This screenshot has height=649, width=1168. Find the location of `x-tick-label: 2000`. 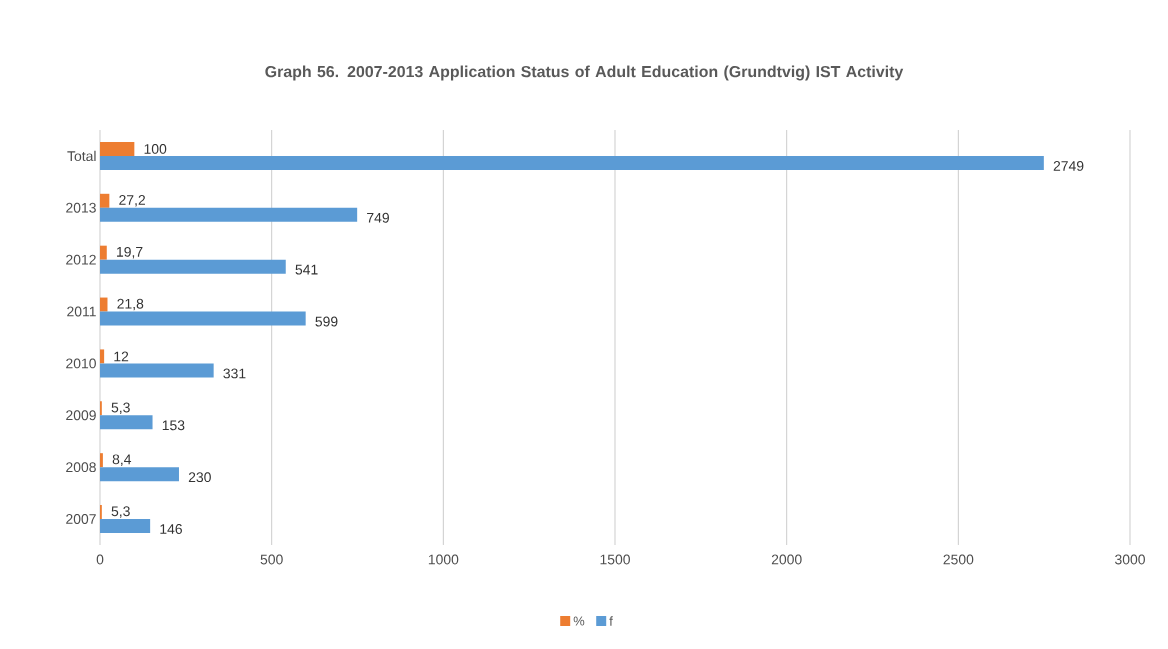

x-tick-label: 2000 is located at coordinates (786, 559).